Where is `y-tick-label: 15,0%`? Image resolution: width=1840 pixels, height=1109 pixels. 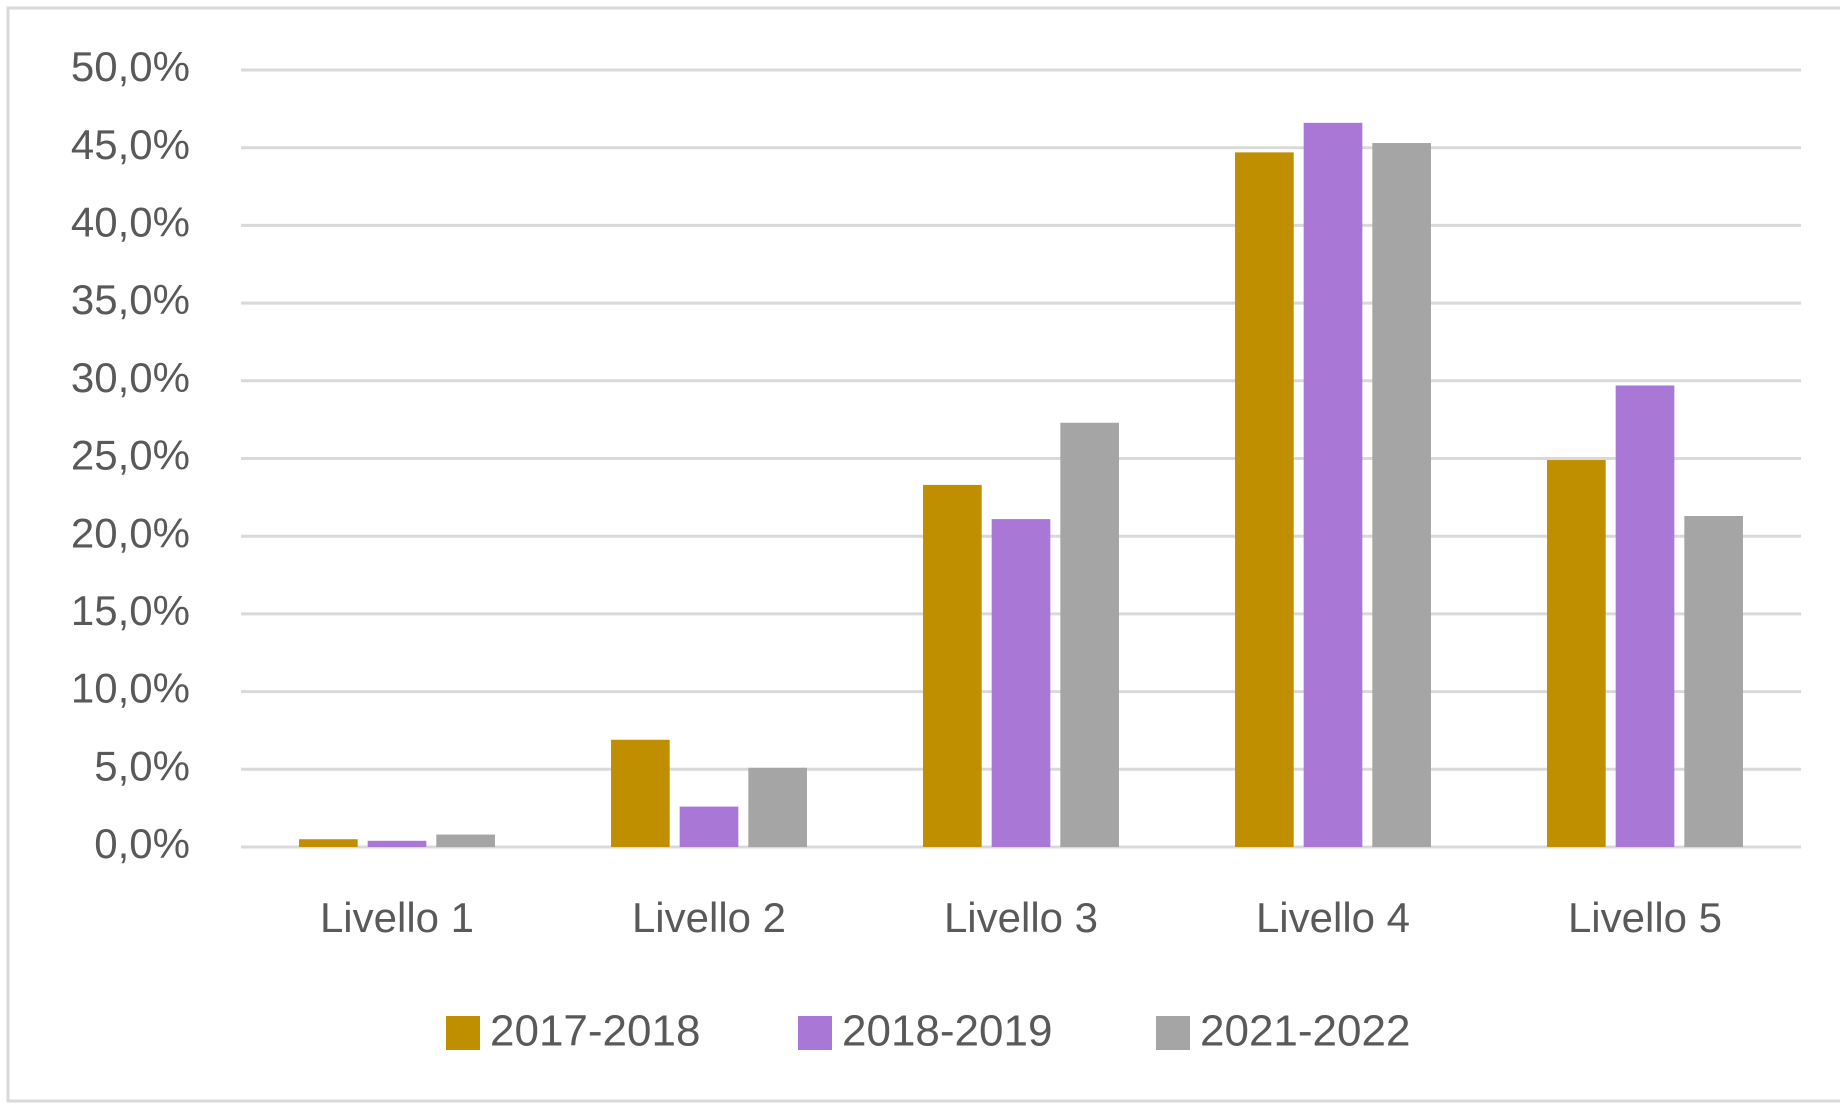 y-tick-label: 15,0% is located at coordinates (130, 610).